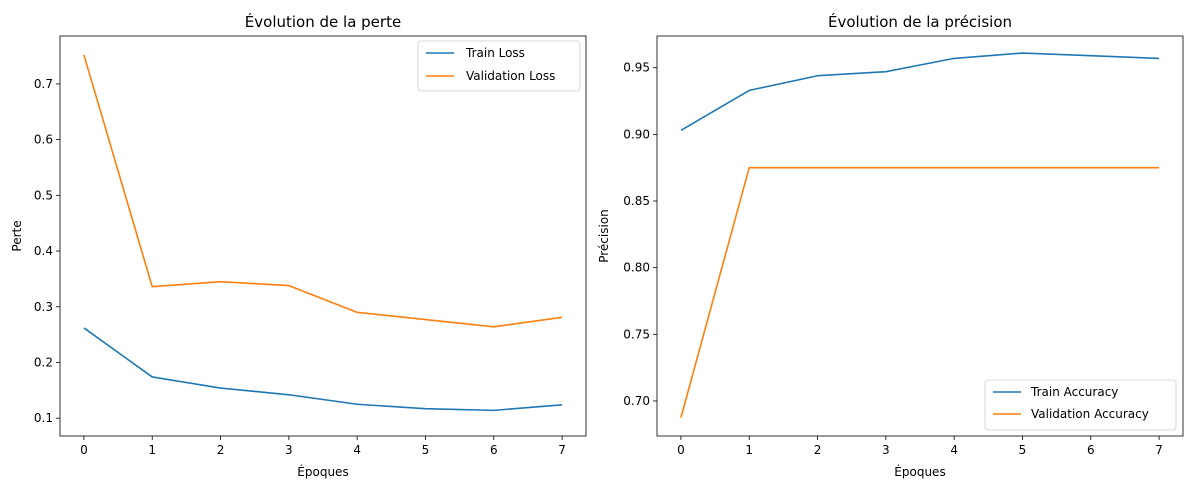 This screenshot has width=1189, height=490. Describe the element at coordinates (323, 369) in the screenshot. I see `series-line-train-loss` at that location.